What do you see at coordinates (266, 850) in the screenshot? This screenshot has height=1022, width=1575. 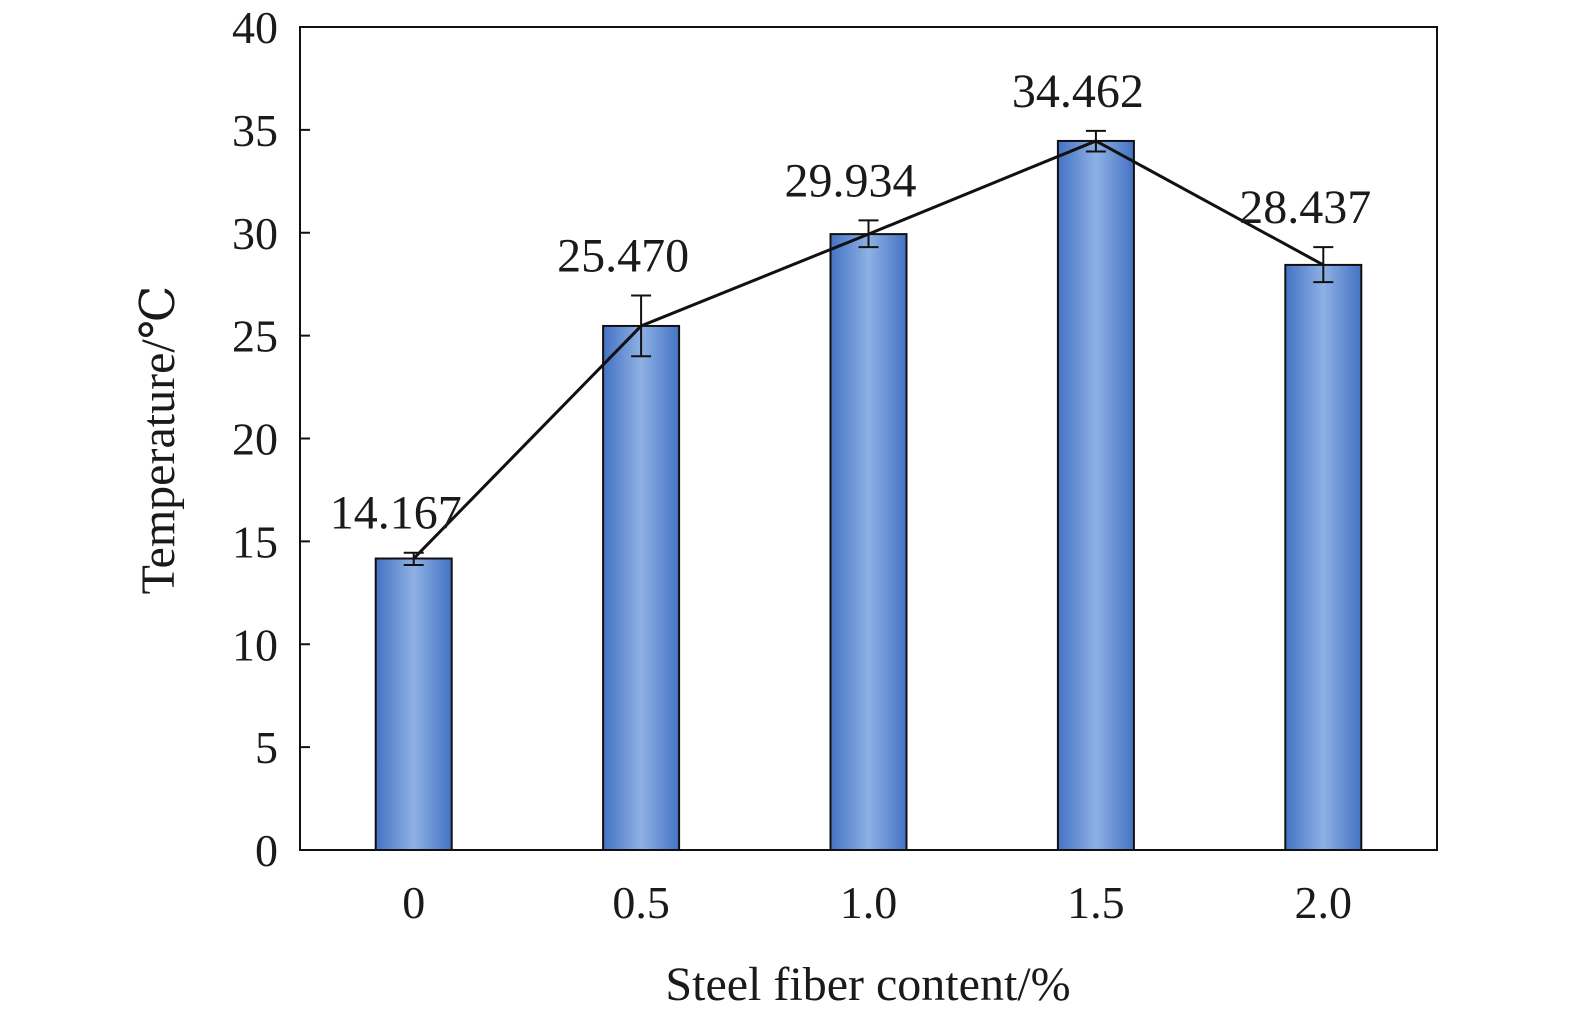 I see `y-tick-label: 0` at bounding box center [266, 850].